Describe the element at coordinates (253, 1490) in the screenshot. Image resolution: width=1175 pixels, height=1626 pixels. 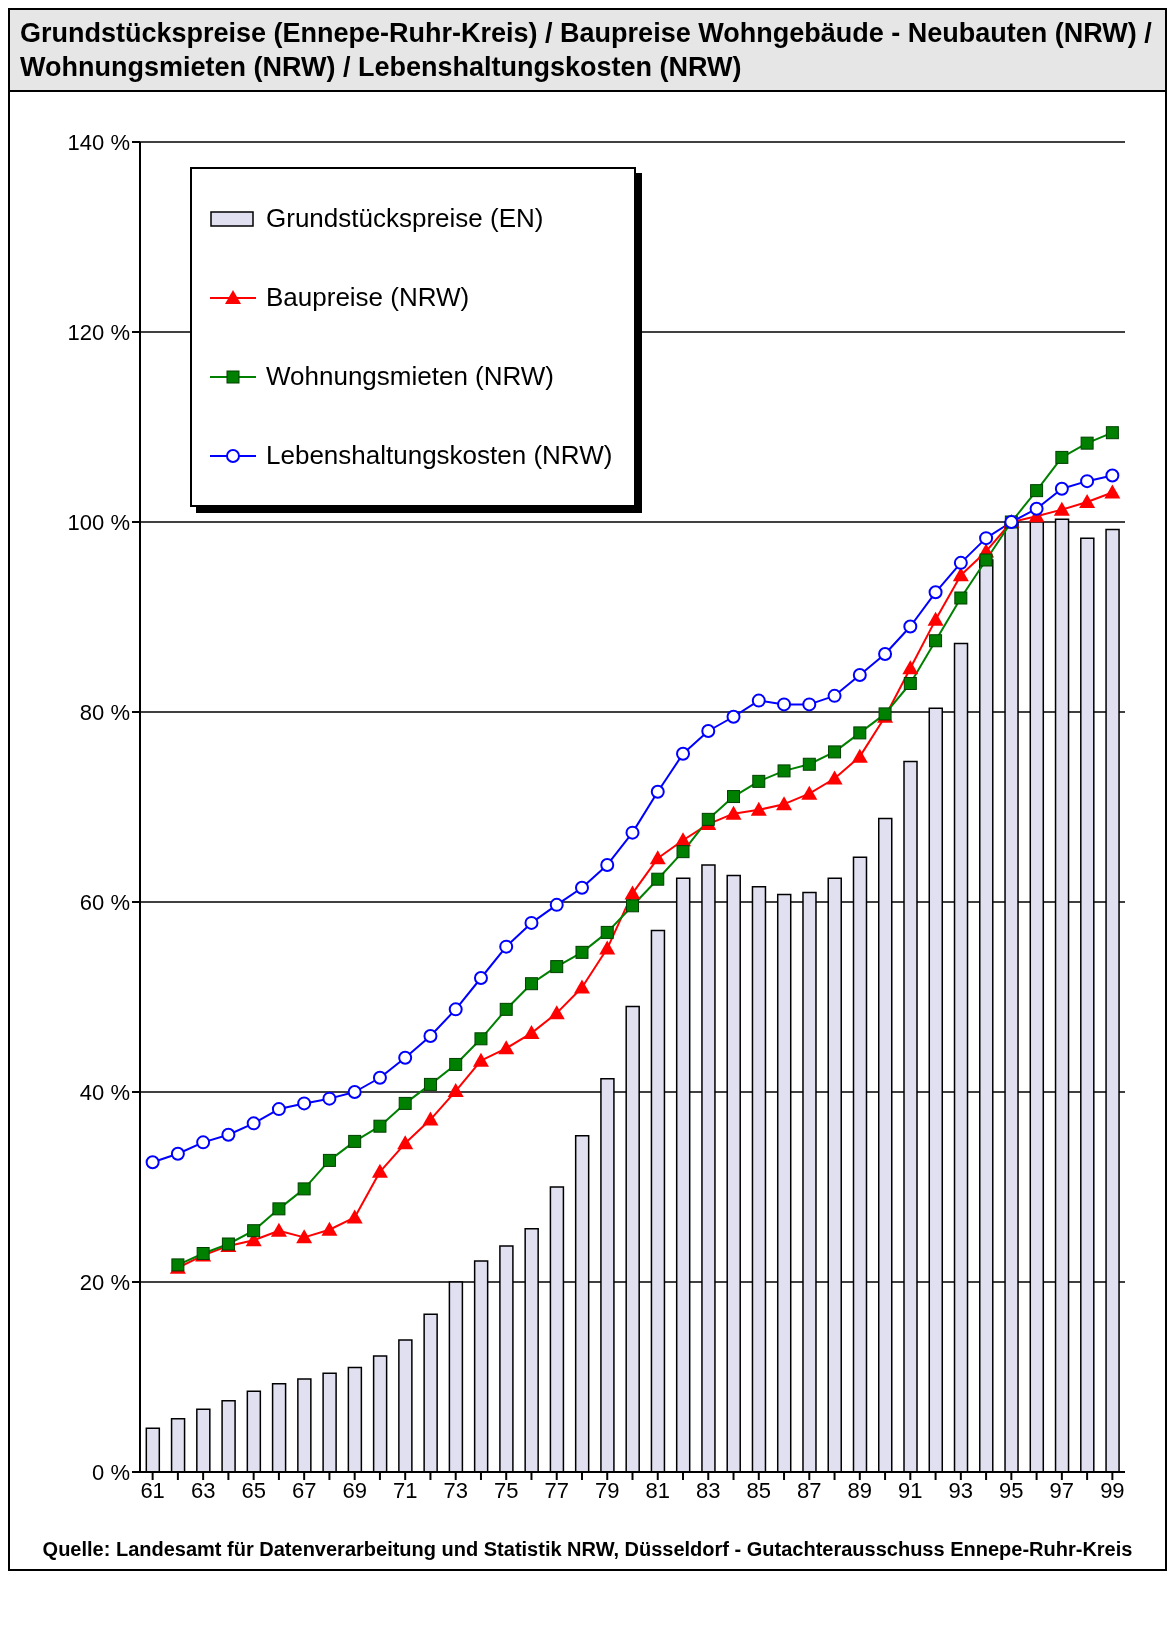
I see `x-tick-label: 65` at that location.